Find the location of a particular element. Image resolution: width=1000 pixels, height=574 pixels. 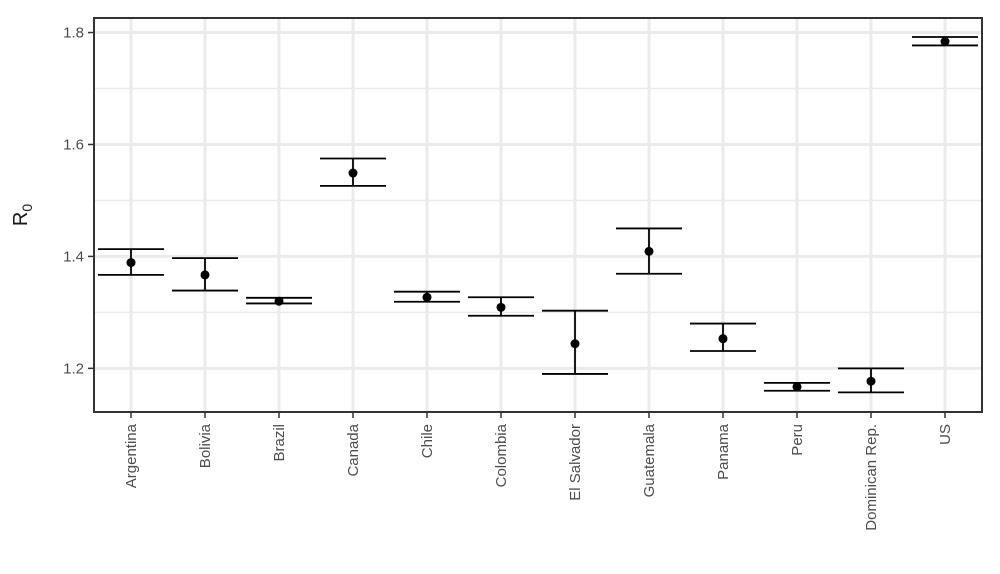

data-point-dominican-rep- is located at coordinates (871, 381).